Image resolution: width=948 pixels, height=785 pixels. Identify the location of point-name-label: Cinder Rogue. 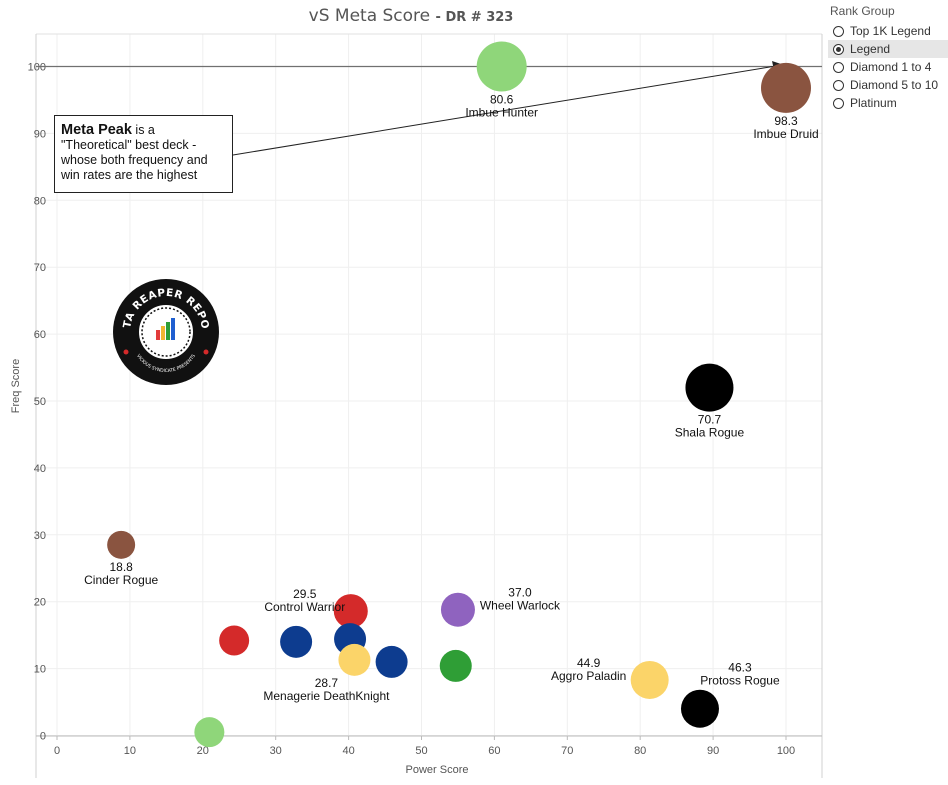
(121, 580).